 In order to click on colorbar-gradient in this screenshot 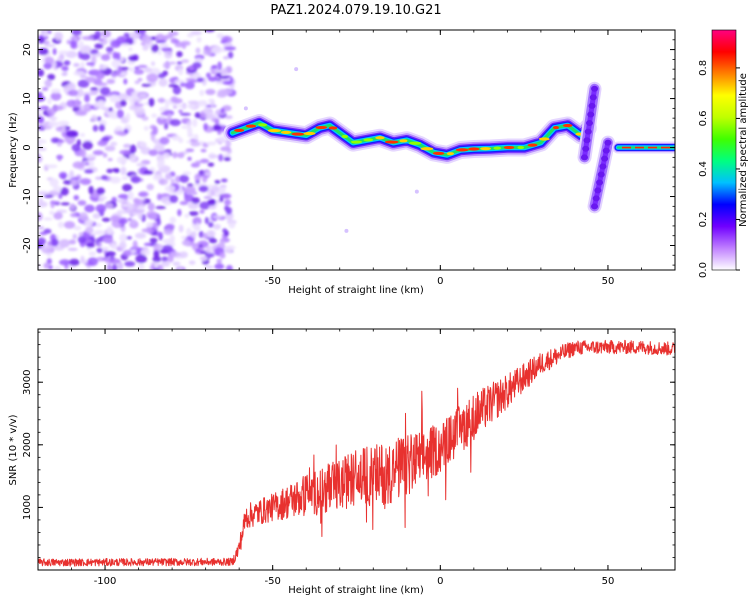, I will do `click(724, 150)`.